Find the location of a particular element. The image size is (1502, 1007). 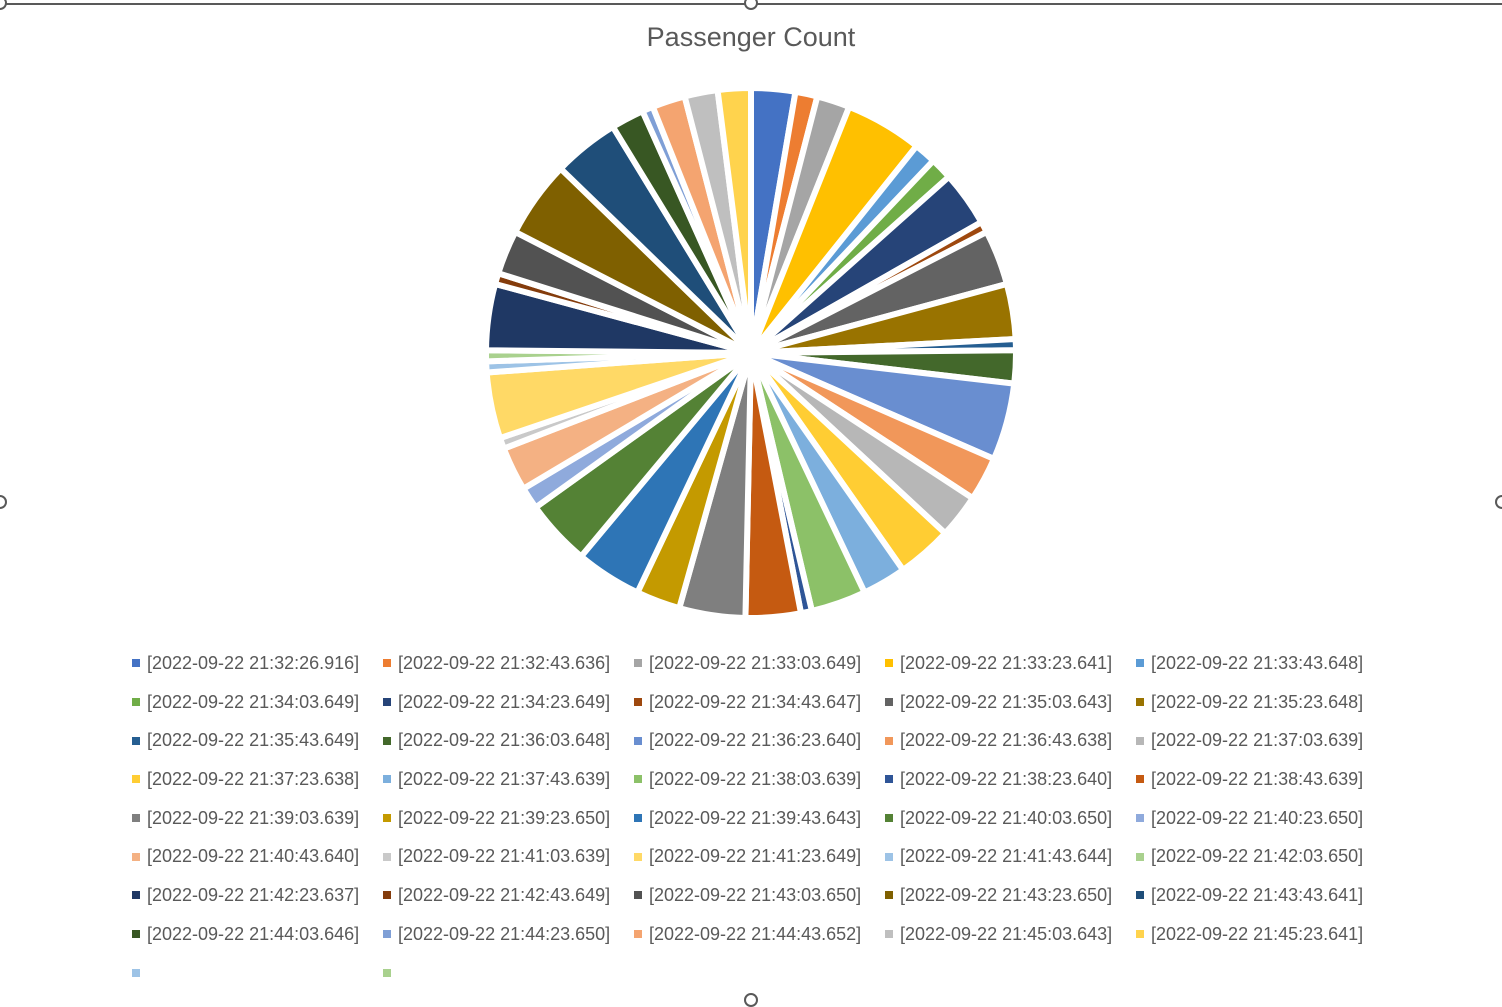

legend-label: [2022-09-22 21:40:23.650] is located at coordinates (1257, 817).